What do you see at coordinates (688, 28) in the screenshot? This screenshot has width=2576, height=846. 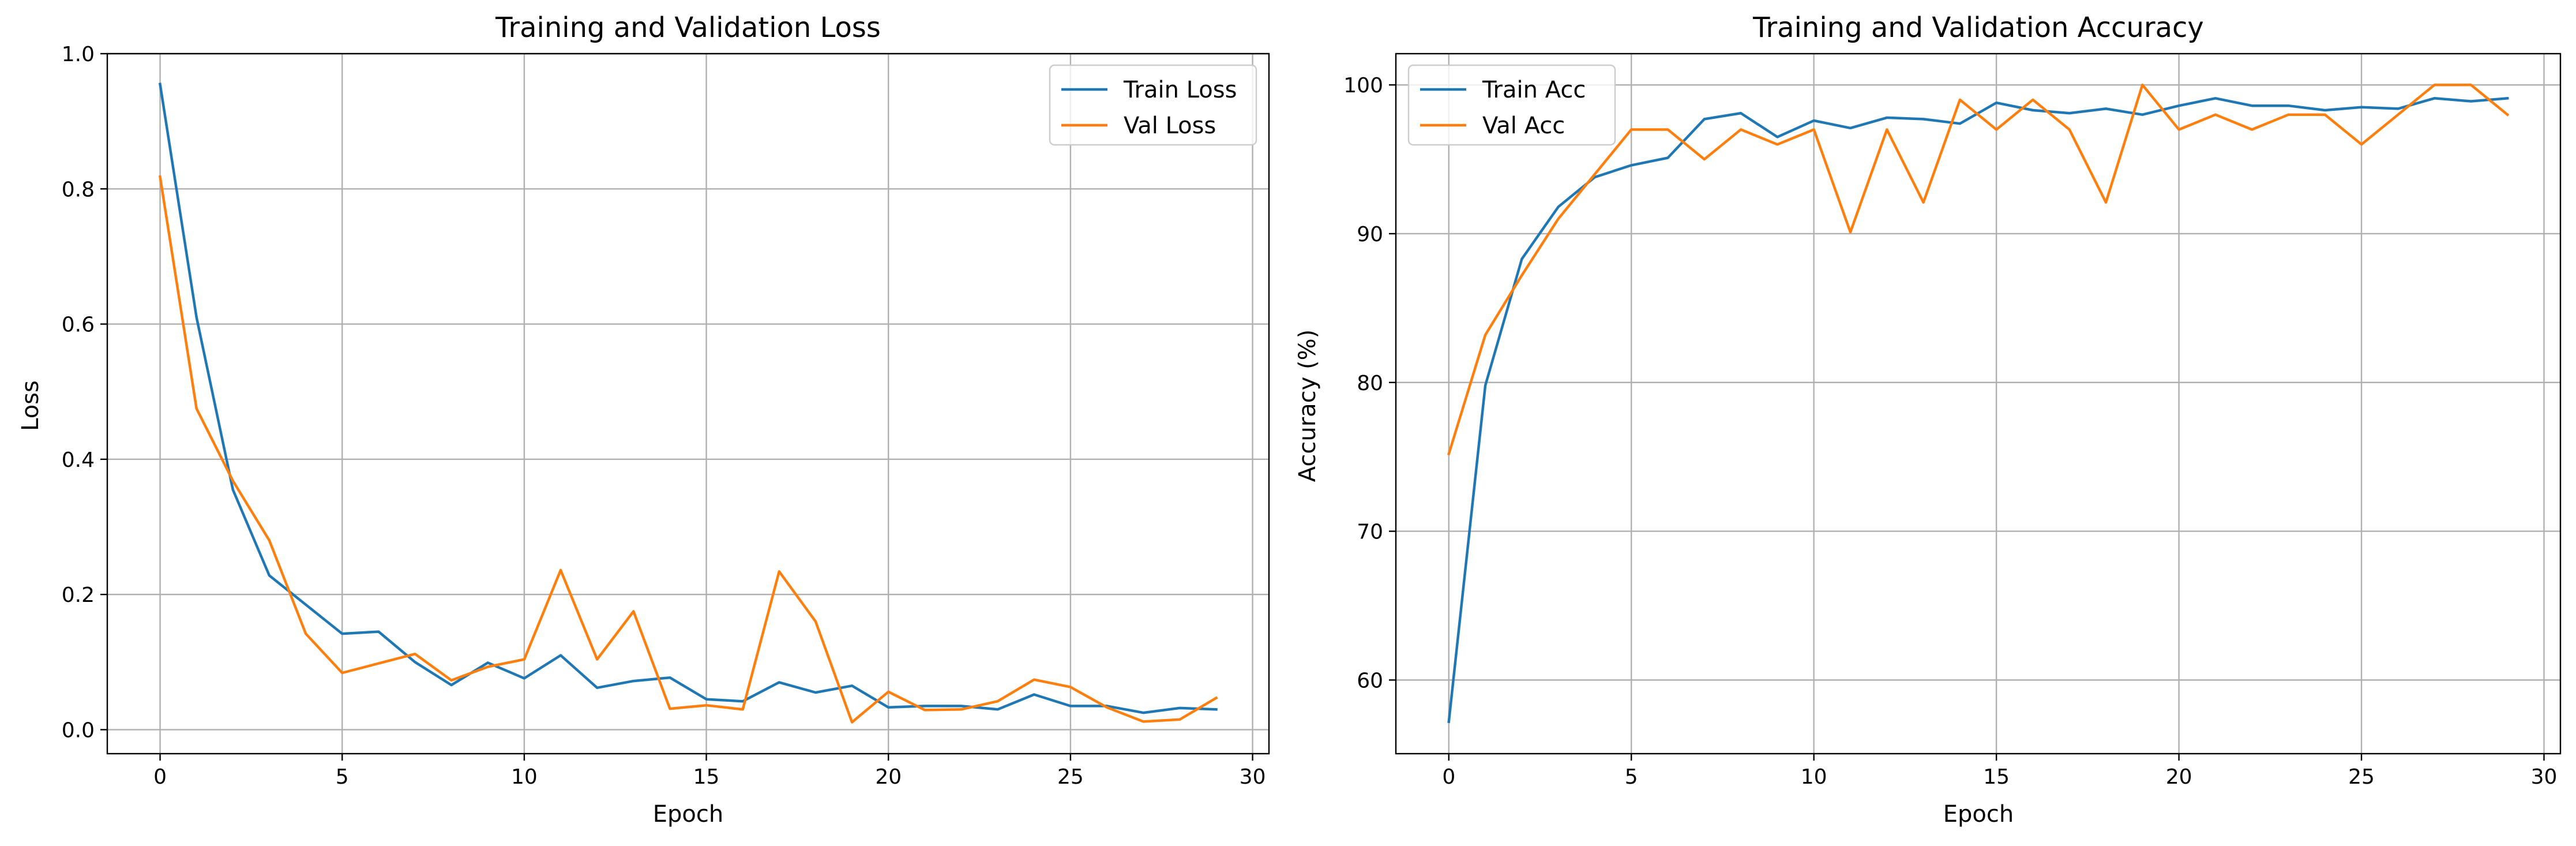 I see `loss-chart-title: Training and Validation Loss` at bounding box center [688, 28].